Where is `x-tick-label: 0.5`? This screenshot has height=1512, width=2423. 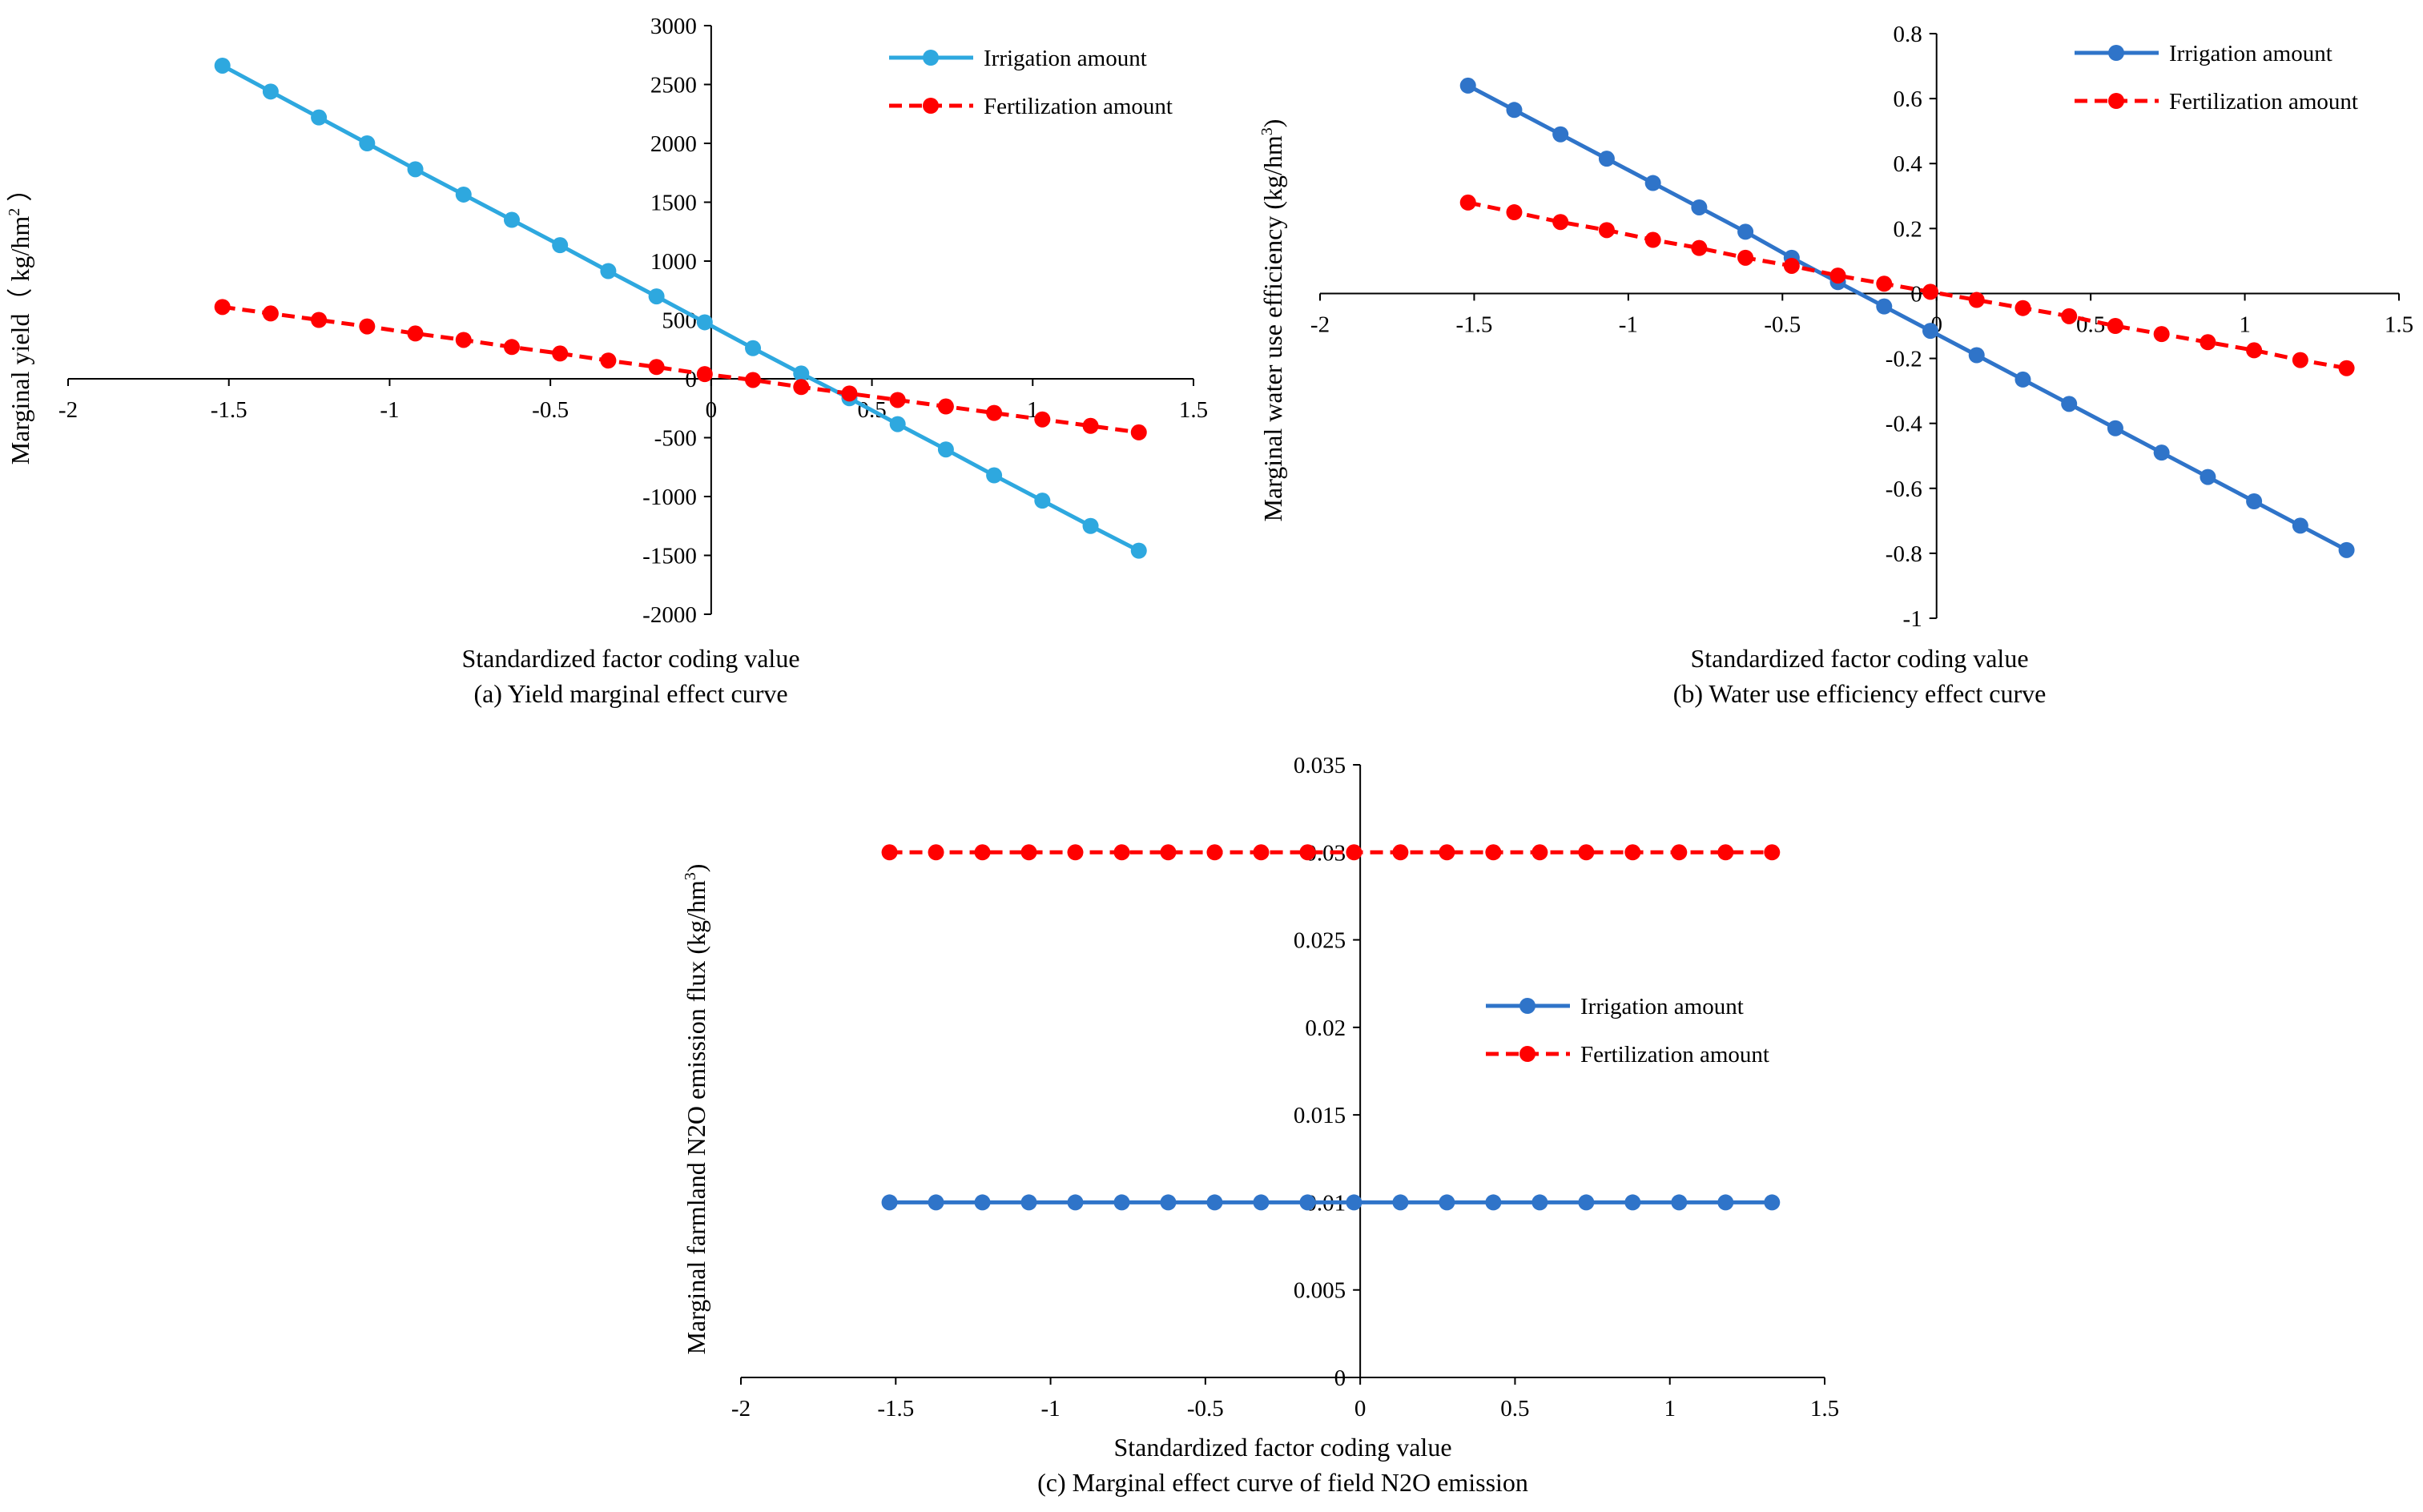 x-tick-label: 0.5 is located at coordinates (1514, 1409).